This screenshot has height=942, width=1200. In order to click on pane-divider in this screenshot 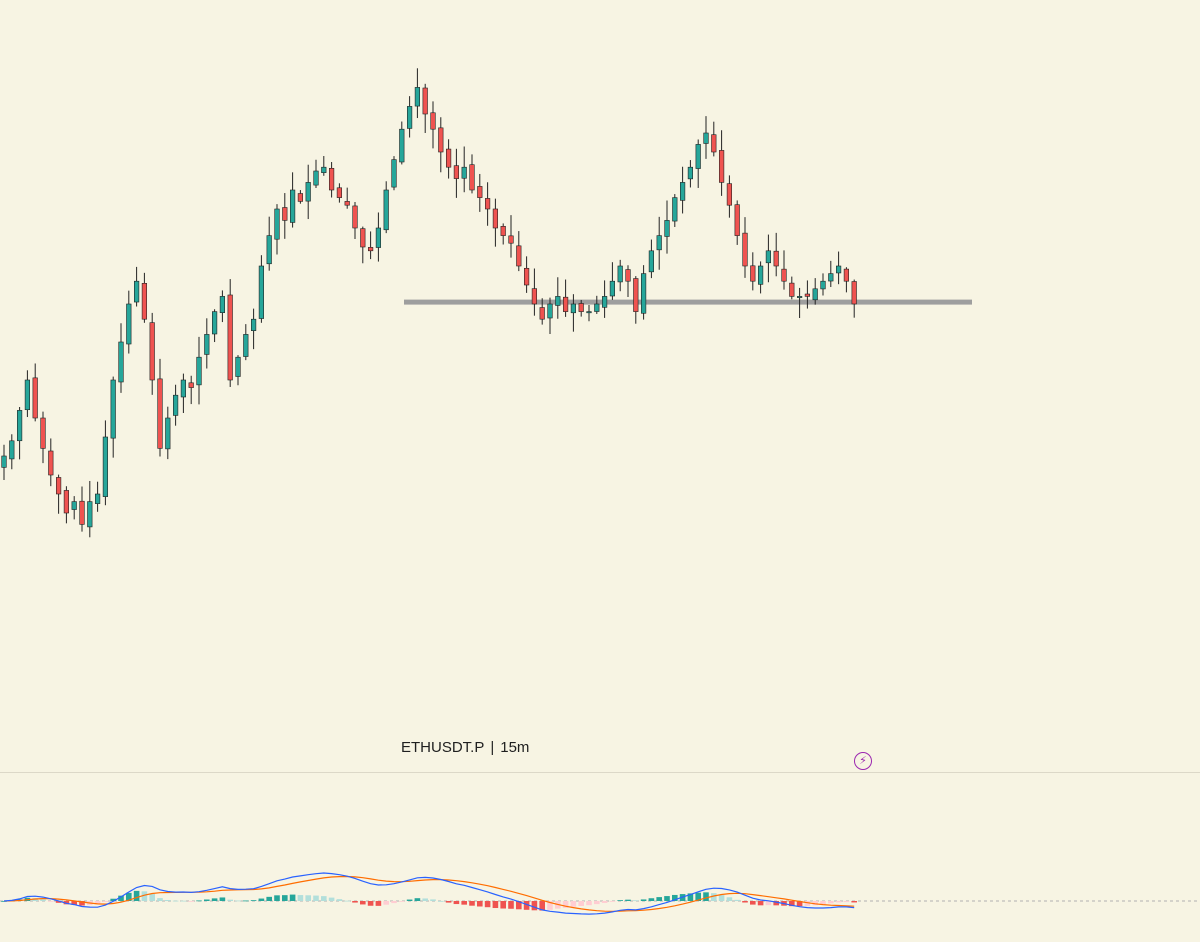, I will do `click(600, 772)`.